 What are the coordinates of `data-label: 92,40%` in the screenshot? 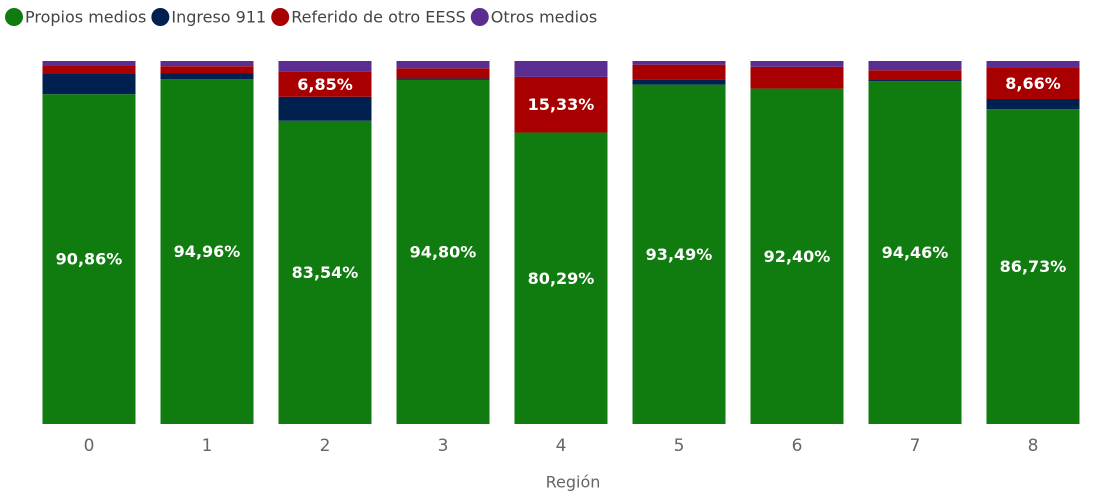 It's located at (797, 256).